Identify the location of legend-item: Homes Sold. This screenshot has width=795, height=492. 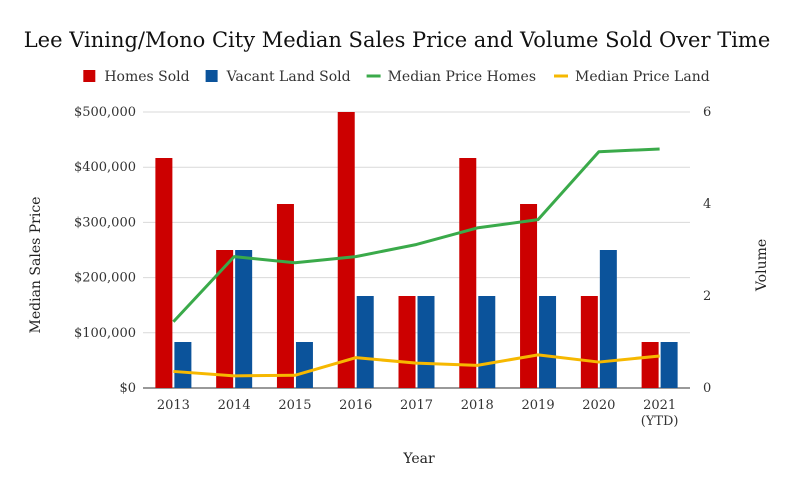
(136, 77).